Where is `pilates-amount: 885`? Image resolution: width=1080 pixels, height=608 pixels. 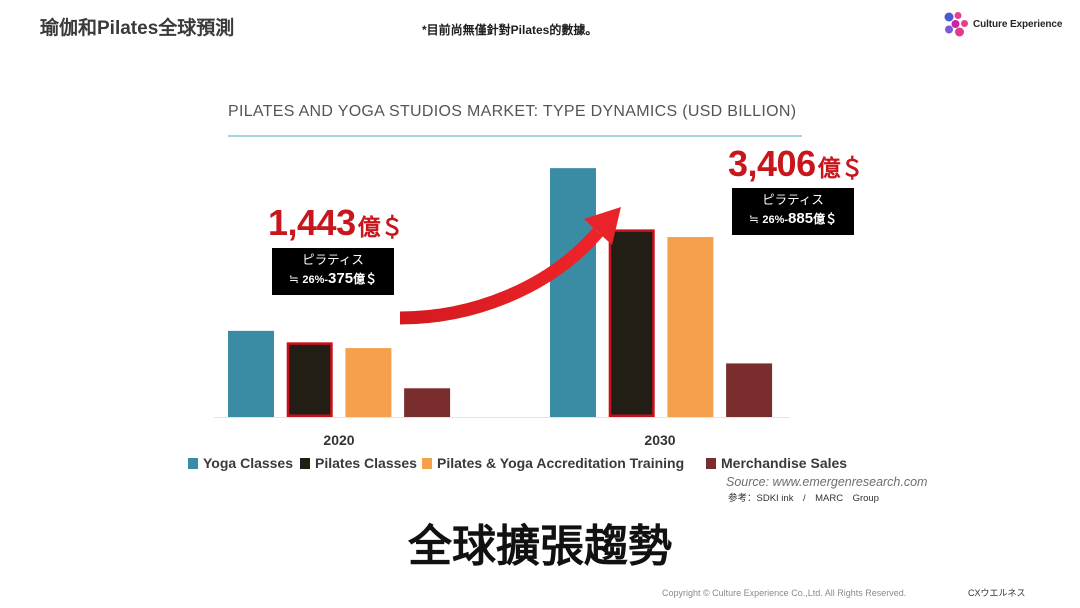 pilates-amount: 885 is located at coordinates (801, 218).